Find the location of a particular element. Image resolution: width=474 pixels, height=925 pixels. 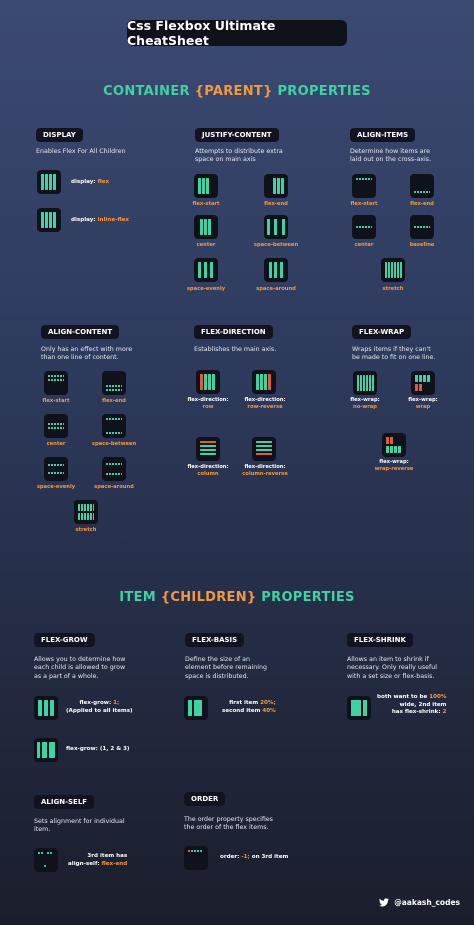

ai-center-caption: center is located at coordinates (364, 245).